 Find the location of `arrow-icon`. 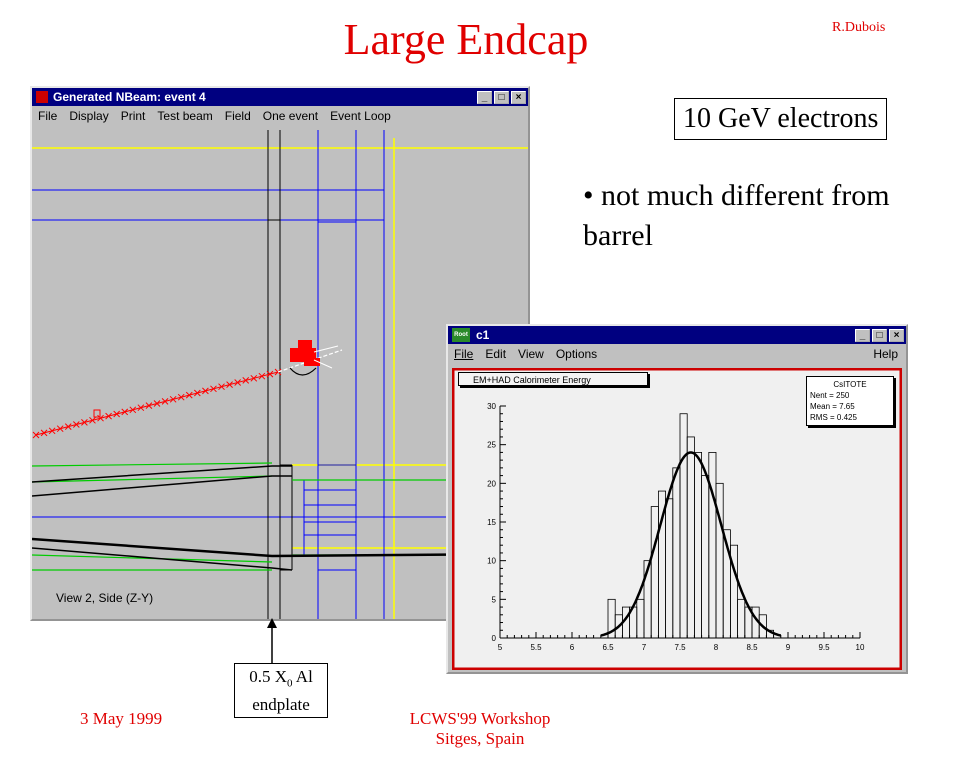

arrow-icon is located at coordinates (272, 641).